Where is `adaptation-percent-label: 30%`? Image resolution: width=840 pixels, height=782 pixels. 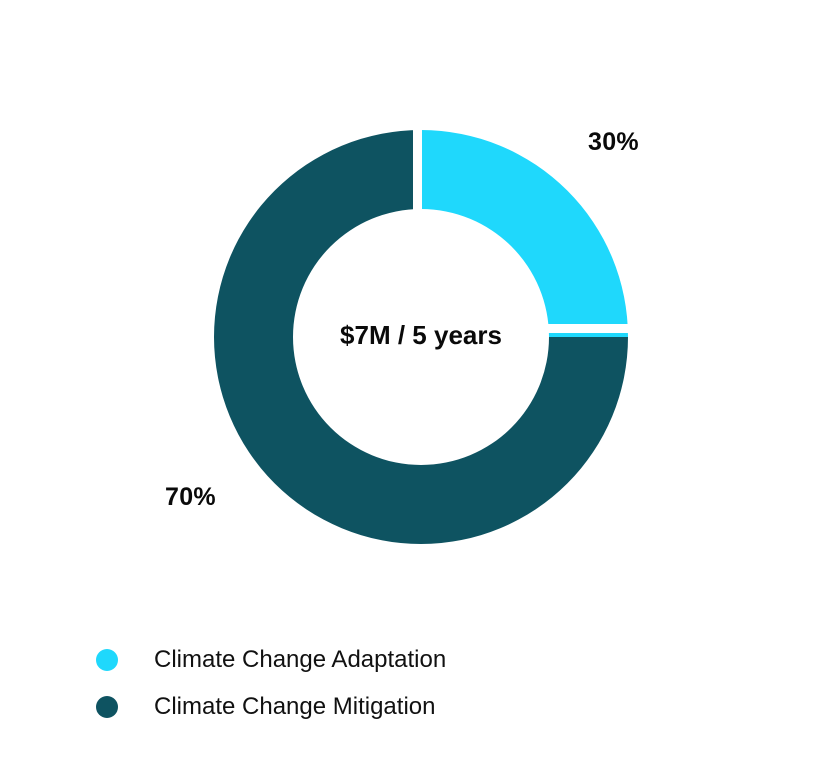
adaptation-percent-label: 30% is located at coordinates (613, 142).